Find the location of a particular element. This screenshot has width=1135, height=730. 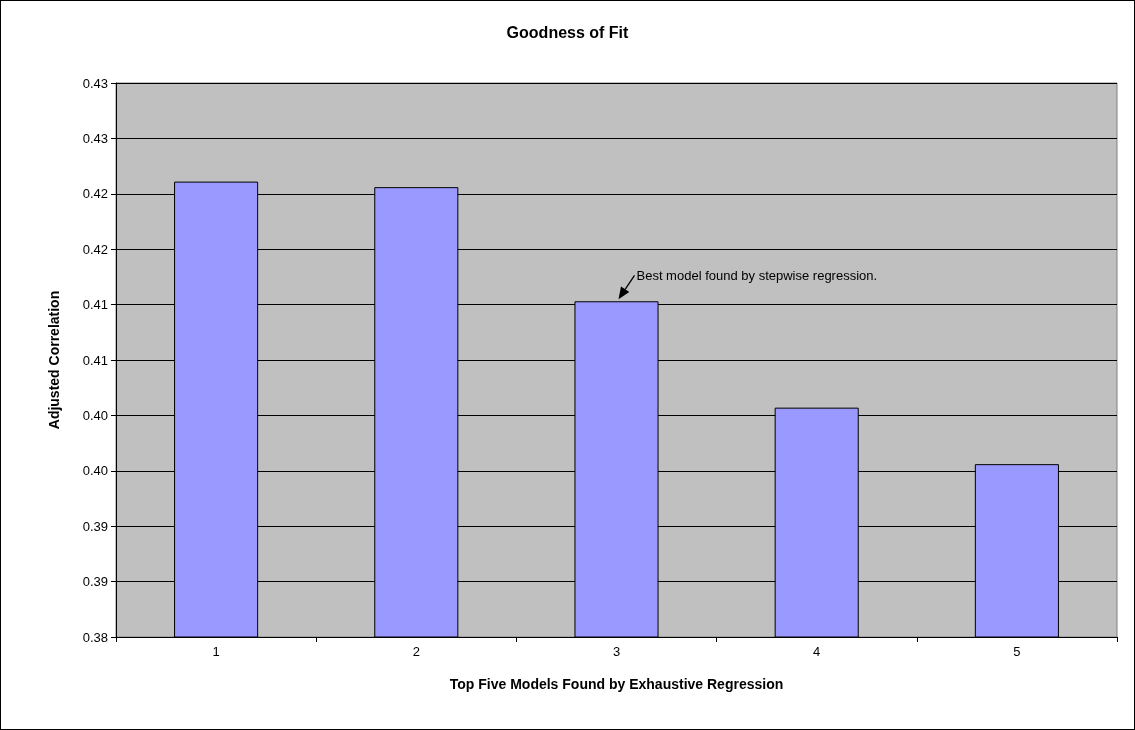

annotation: Best model found by stepwise regression. is located at coordinates (757, 276).